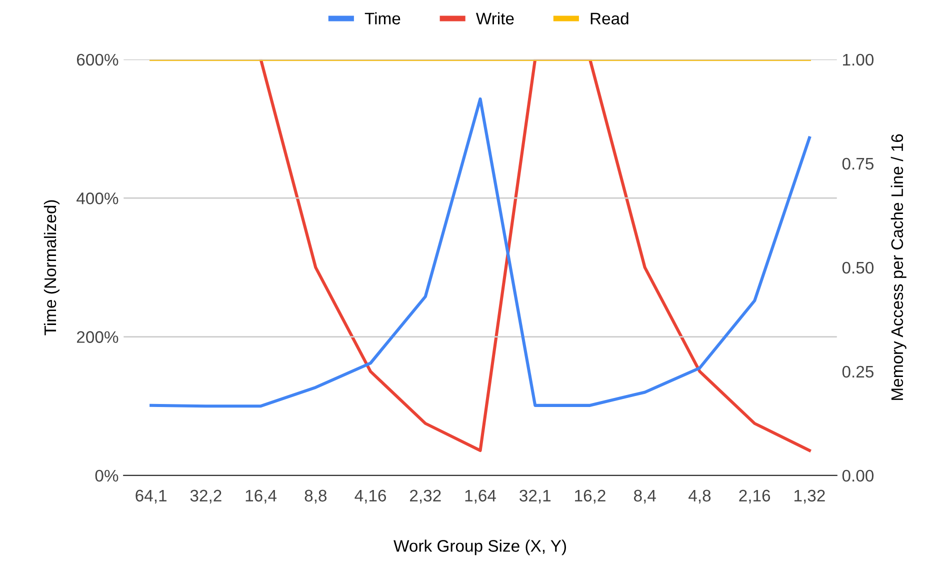 The height and width of the screenshot is (566, 951). Describe the element at coordinates (754, 497) in the screenshot. I see `x-tick-label: 2,16` at that location.